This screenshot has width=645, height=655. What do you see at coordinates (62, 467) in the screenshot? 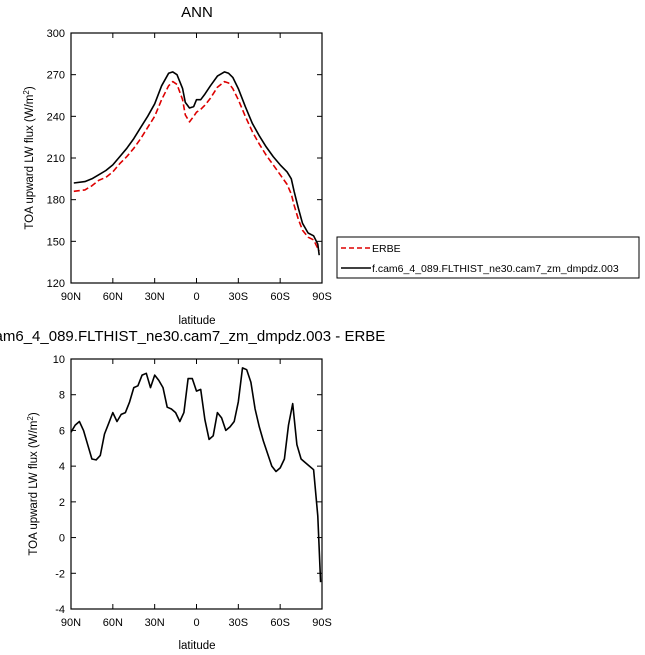
I see `bottom-y-tick-label-4: 4` at bounding box center [62, 467].